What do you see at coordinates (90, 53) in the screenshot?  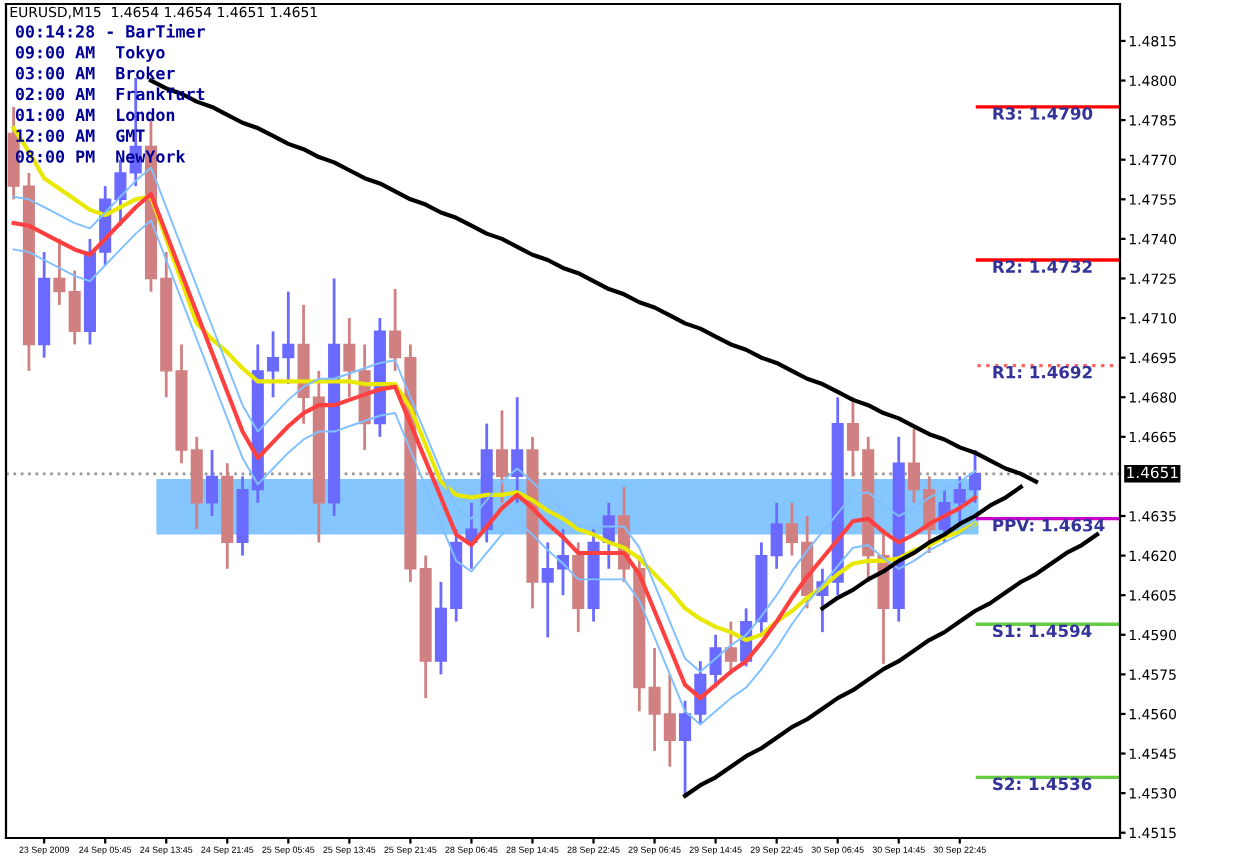 I see `annotation: 09:00 AM Tokyo` at bounding box center [90, 53].